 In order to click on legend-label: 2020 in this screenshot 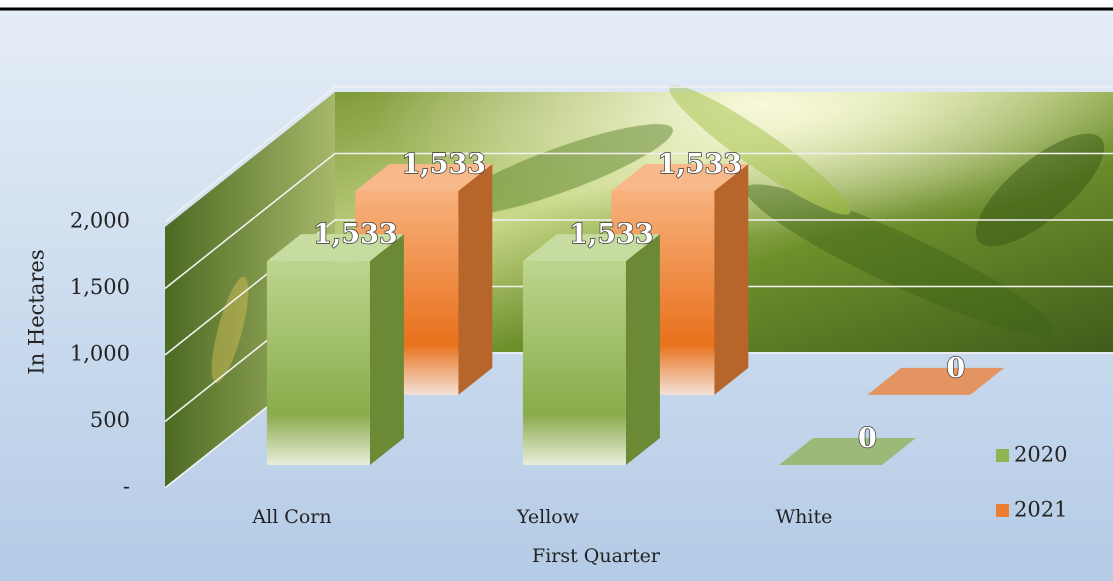, I will do `click(1040, 455)`.